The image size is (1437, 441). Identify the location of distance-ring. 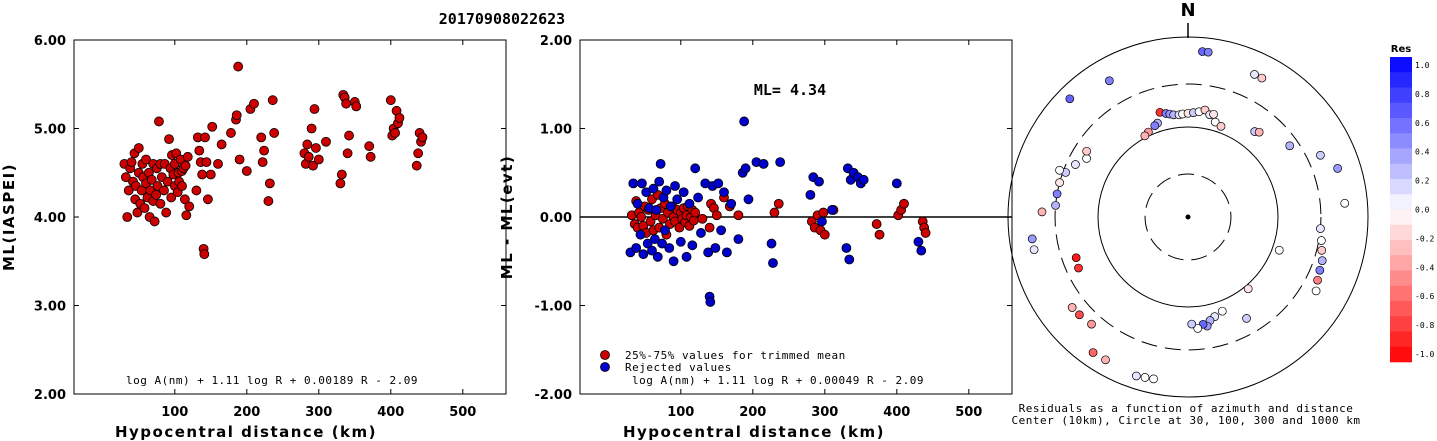
(1188, 217).